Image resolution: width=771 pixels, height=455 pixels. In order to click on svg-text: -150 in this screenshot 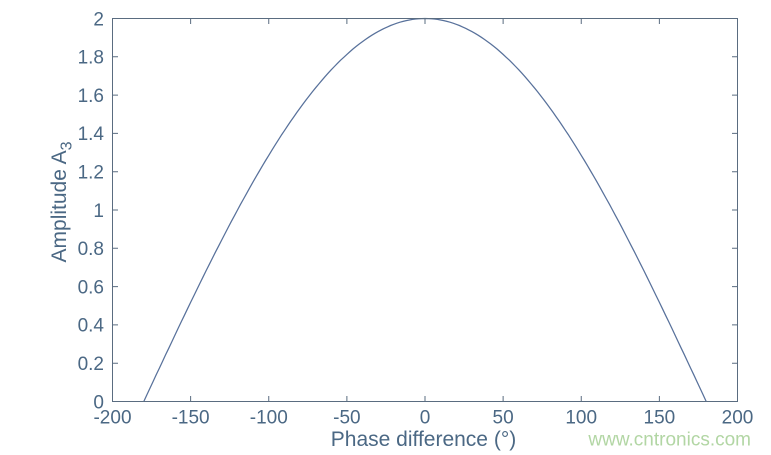, I will do `click(191, 418)`.